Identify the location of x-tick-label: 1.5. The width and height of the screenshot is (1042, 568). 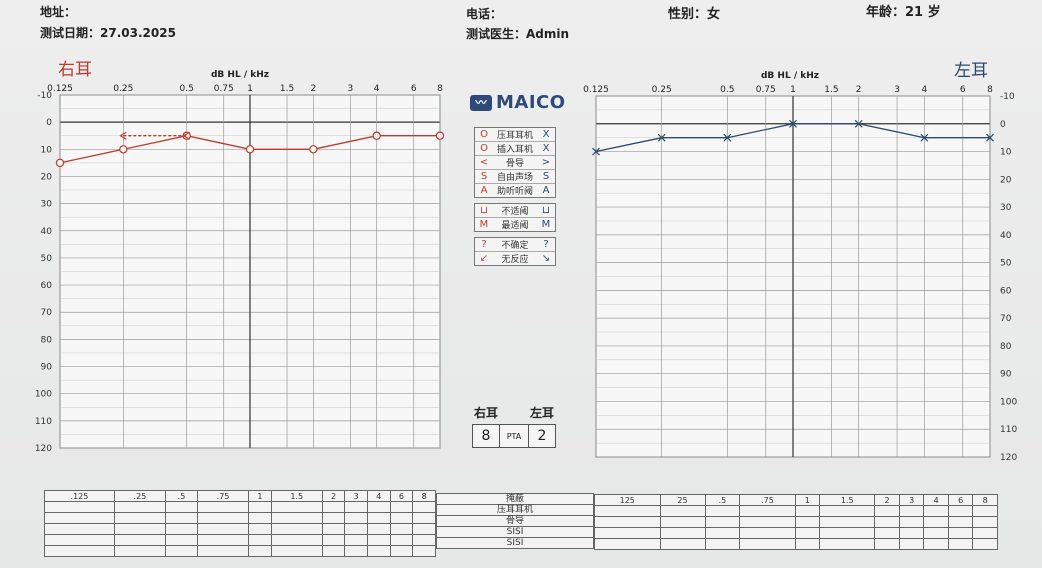
(831, 90).